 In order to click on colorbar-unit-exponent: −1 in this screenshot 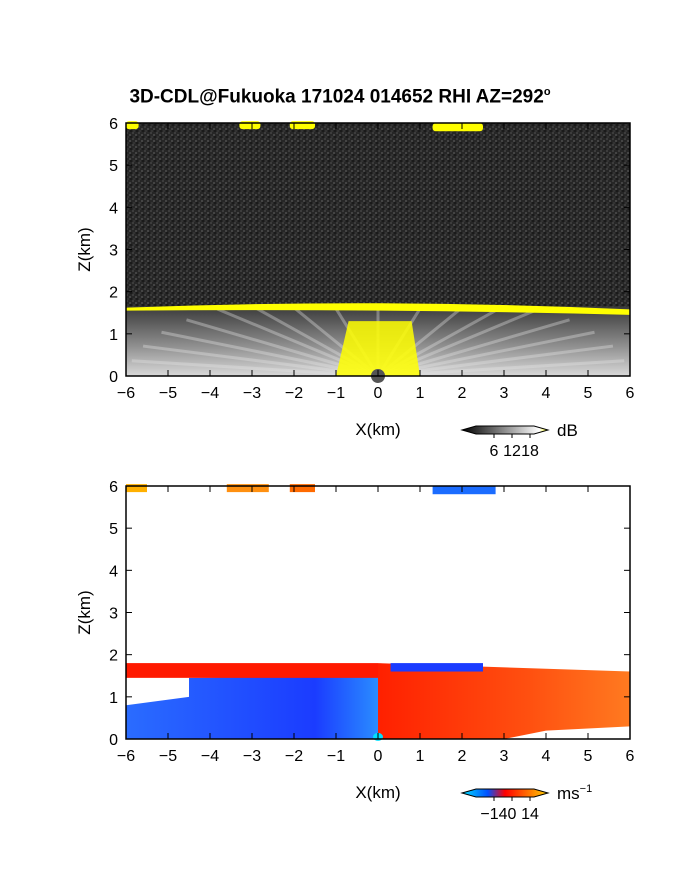, I will do `click(586, 789)`.